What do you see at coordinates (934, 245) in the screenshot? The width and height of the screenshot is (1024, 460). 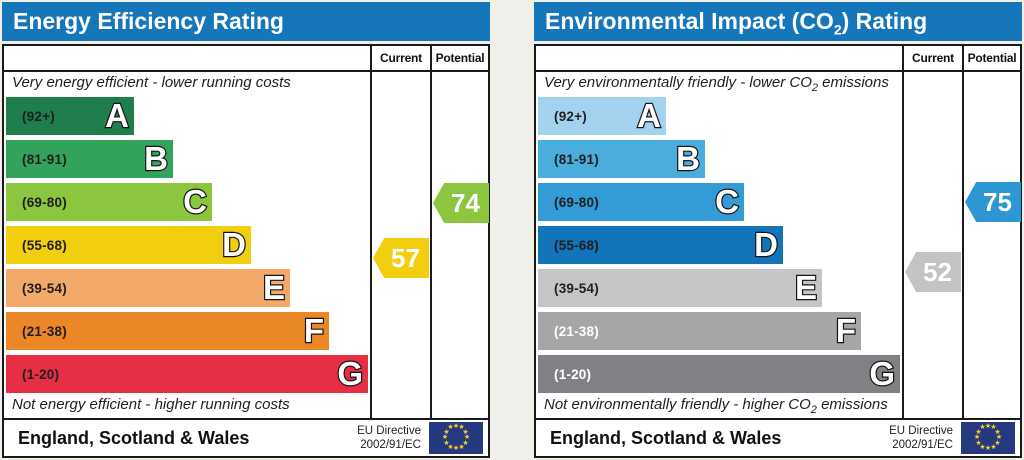 I see `current-column: 52` at bounding box center [934, 245].